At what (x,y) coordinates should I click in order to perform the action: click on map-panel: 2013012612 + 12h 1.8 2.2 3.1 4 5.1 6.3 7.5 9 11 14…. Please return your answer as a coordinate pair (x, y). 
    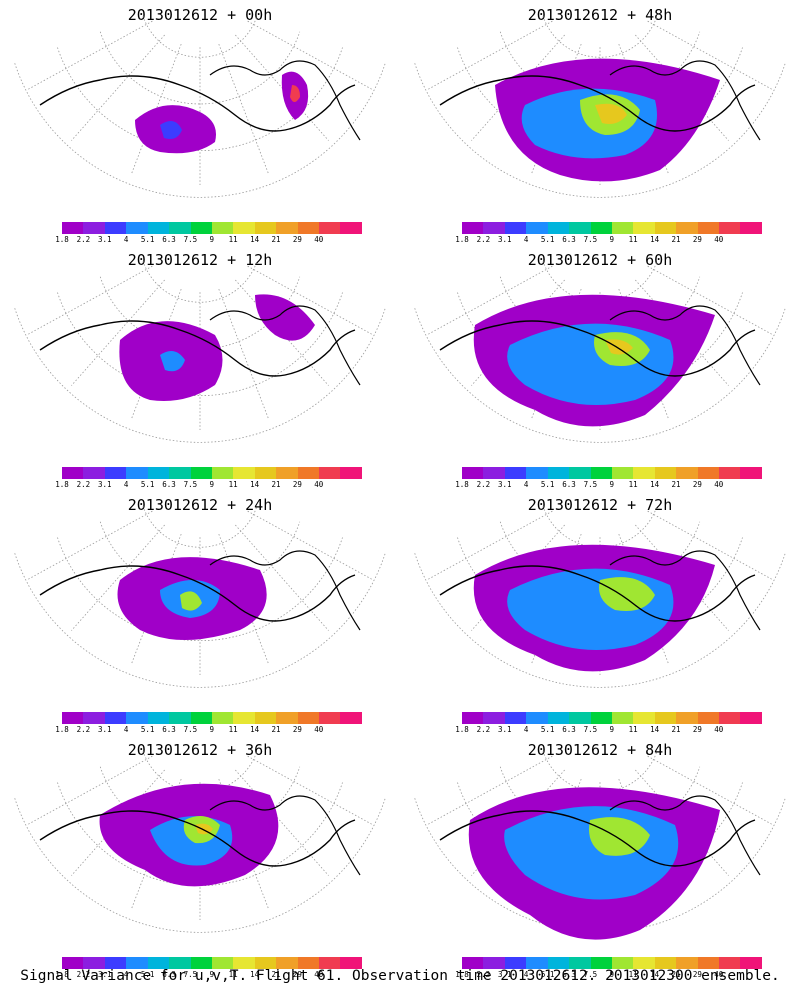
    Looking at the image, I should click on (200, 367).